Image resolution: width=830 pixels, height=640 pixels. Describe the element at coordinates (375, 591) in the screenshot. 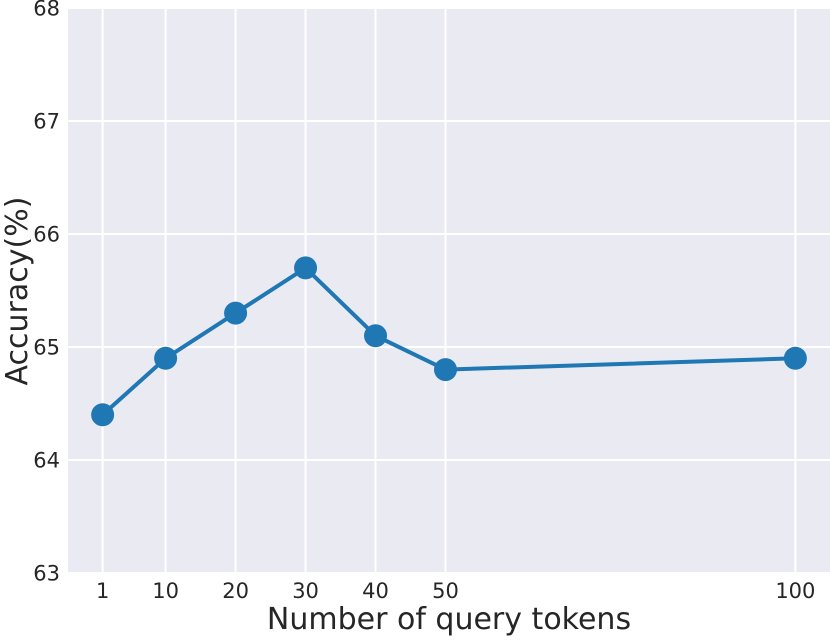

I see `x-tick-label: 40` at that location.